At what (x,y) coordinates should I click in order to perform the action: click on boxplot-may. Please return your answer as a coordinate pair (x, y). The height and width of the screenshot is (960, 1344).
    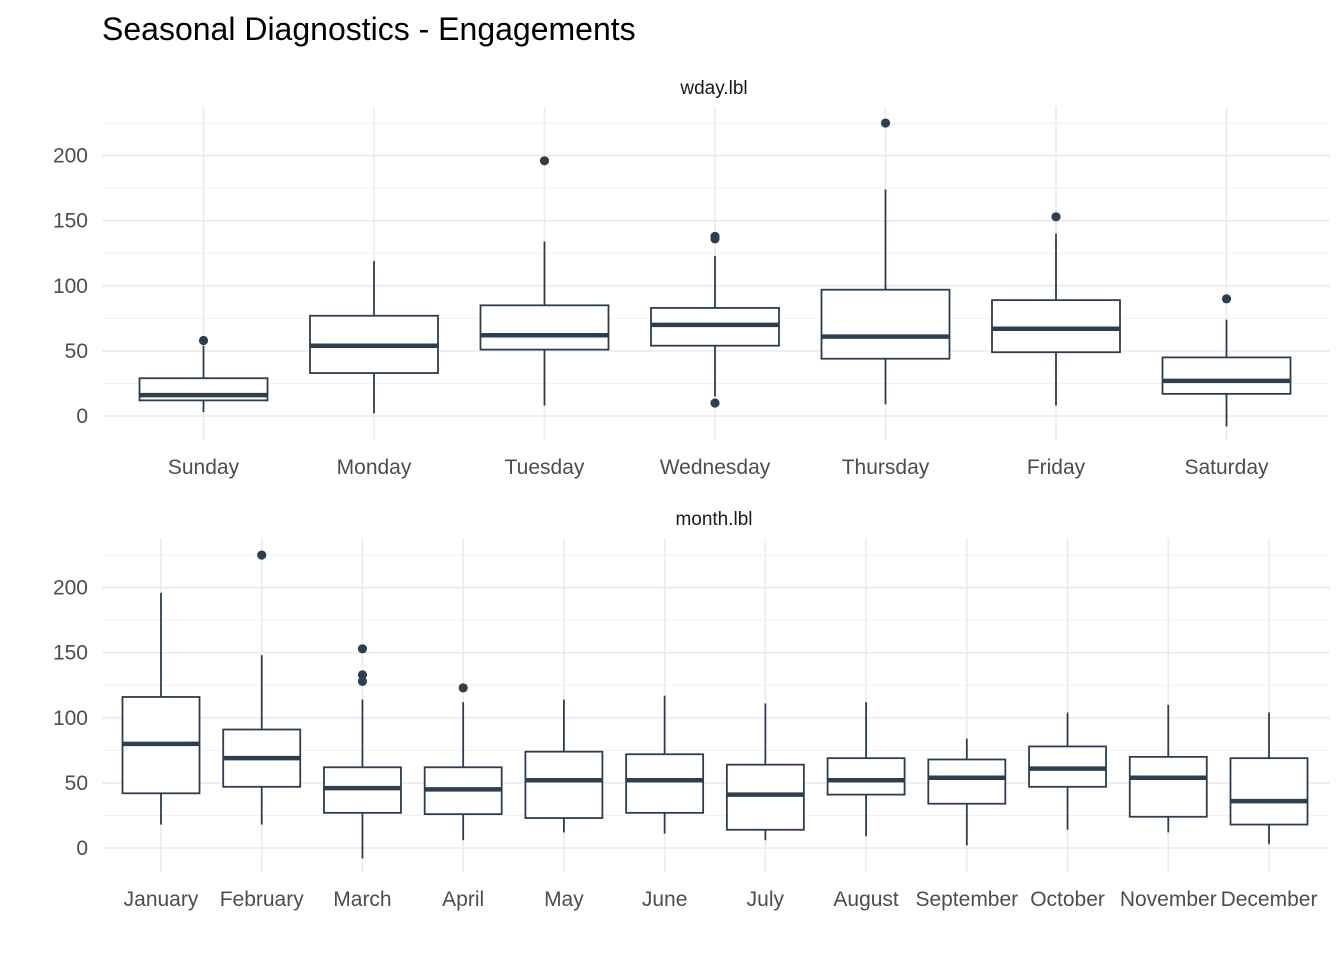
    Looking at the image, I should click on (564, 766).